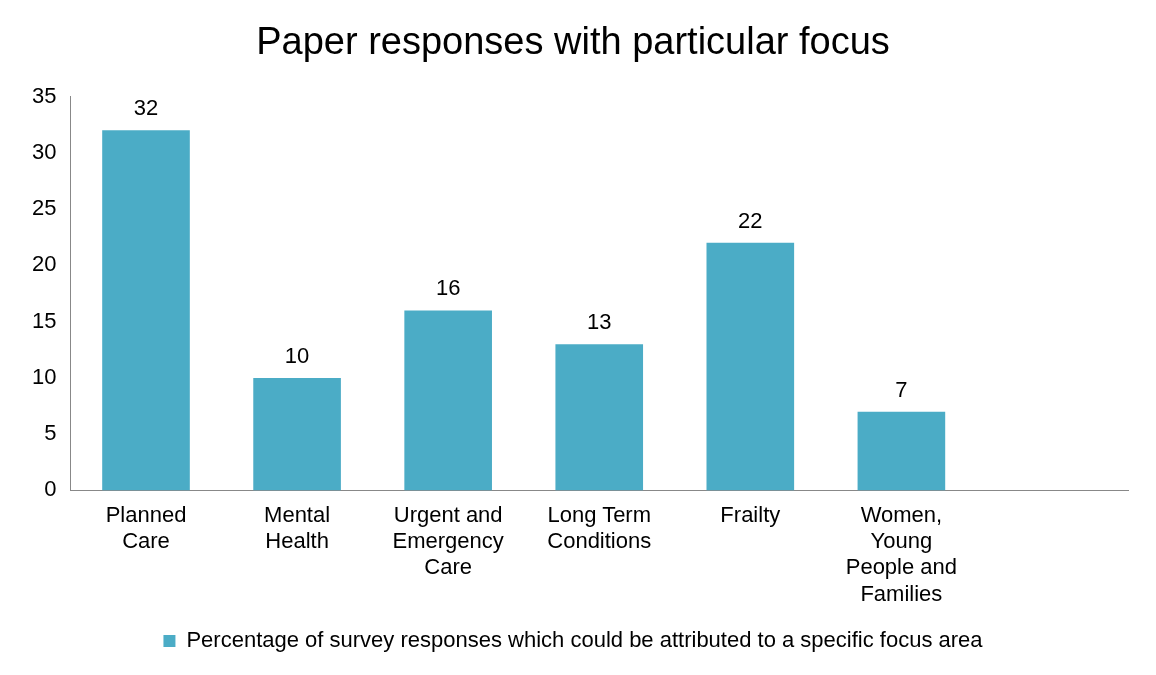 The width and height of the screenshot is (1156, 675). Describe the element at coordinates (44, 95) in the screenshot. I see `y-tick-label: 35` at that location.